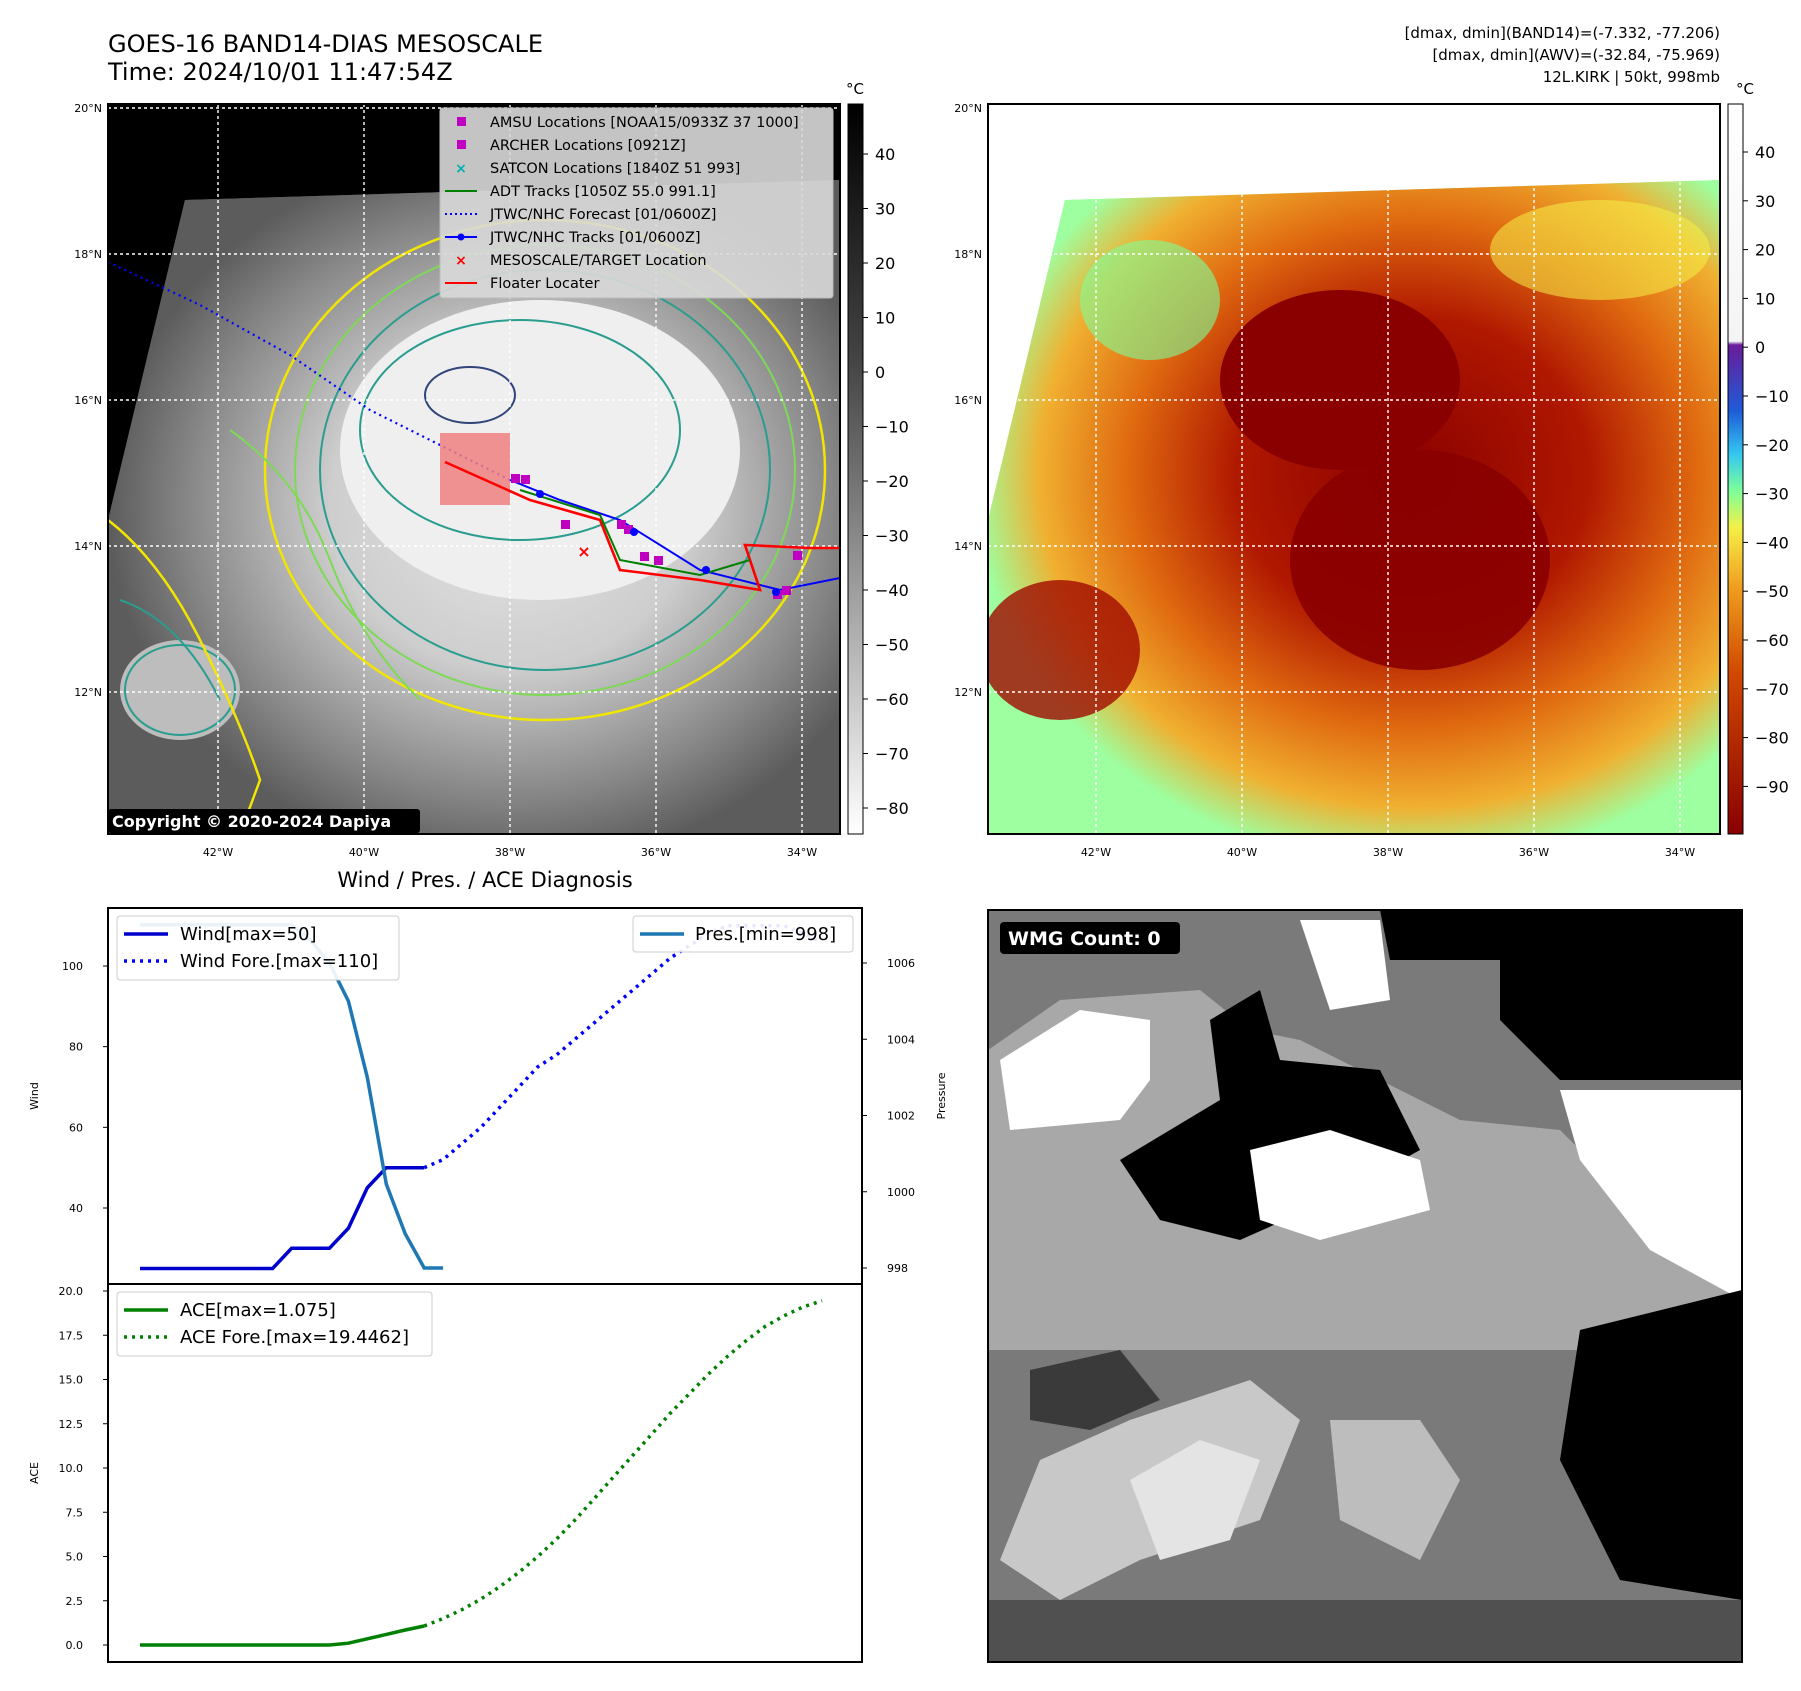  Describe the element at coordinates (85, 1087) in the screenshot. I see `wind-y-ticks: 40 60 80 100` at that location.